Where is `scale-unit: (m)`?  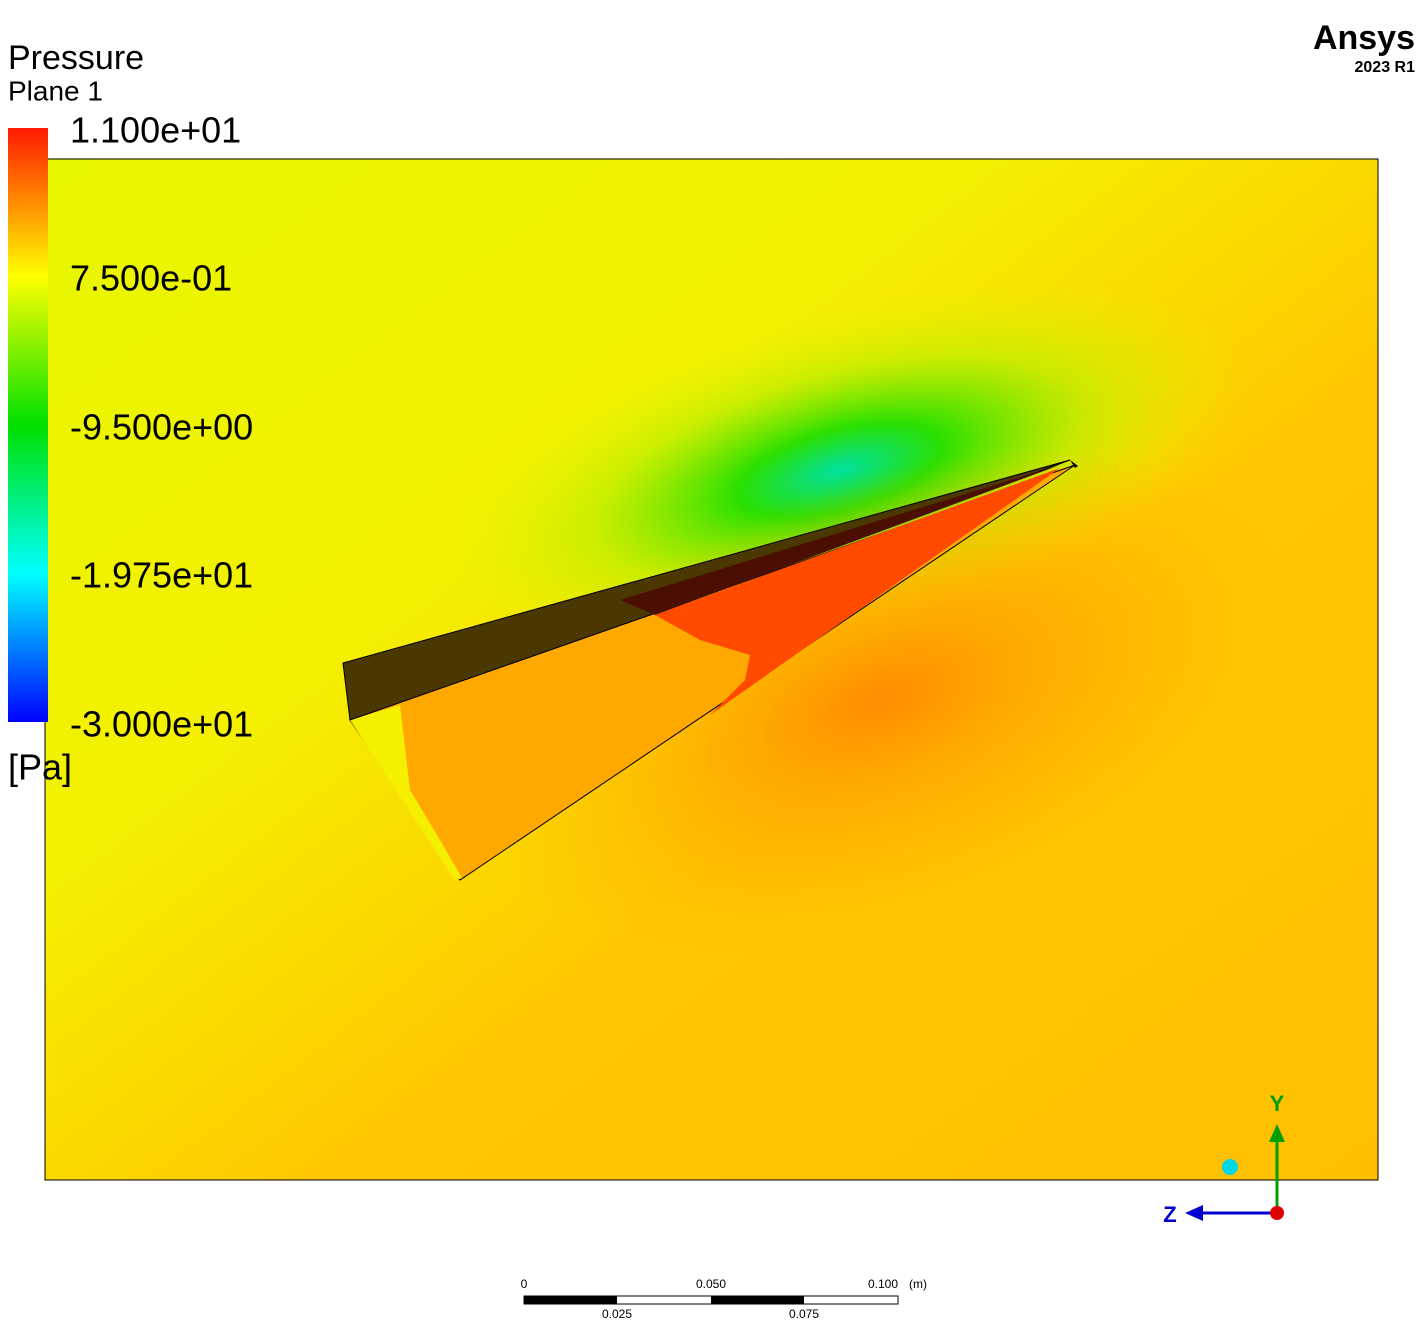 scale-unit: (m) is located at coordinates (918, 1284).